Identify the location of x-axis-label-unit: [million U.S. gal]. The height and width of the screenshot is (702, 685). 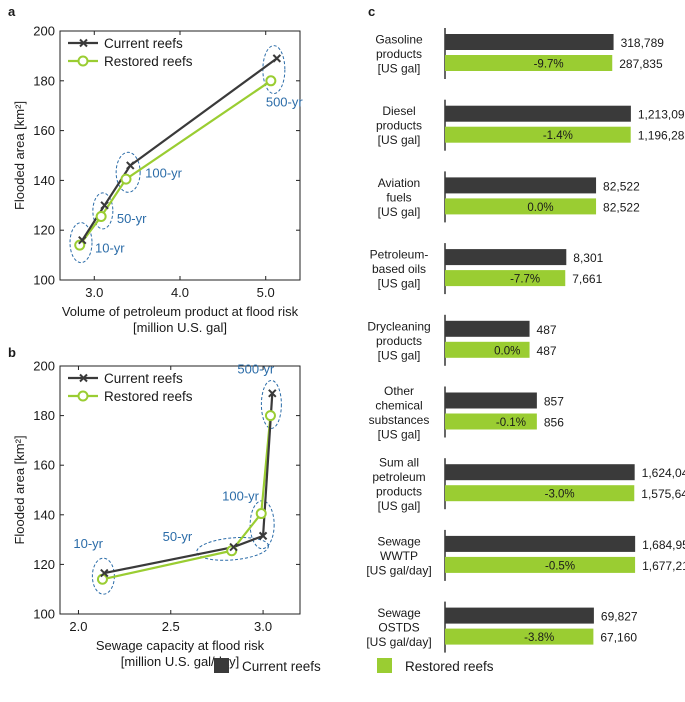
(180, 327).